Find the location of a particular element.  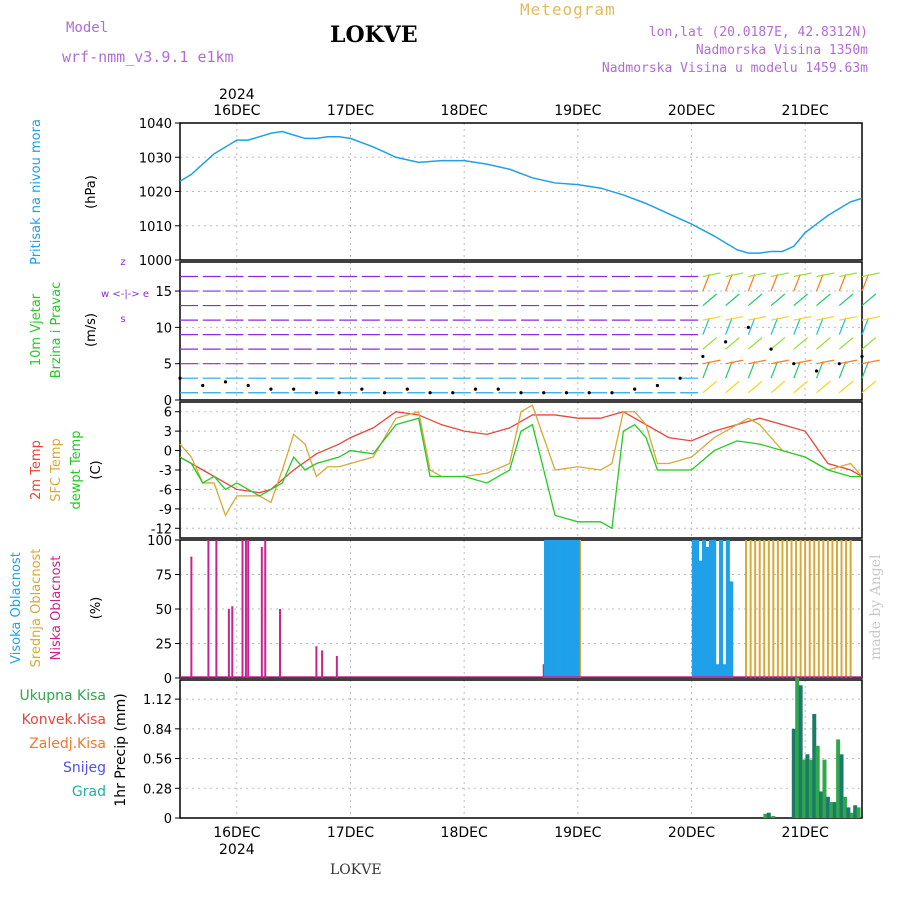

y-tick-label: 6 is located at coordinates (168, 413).